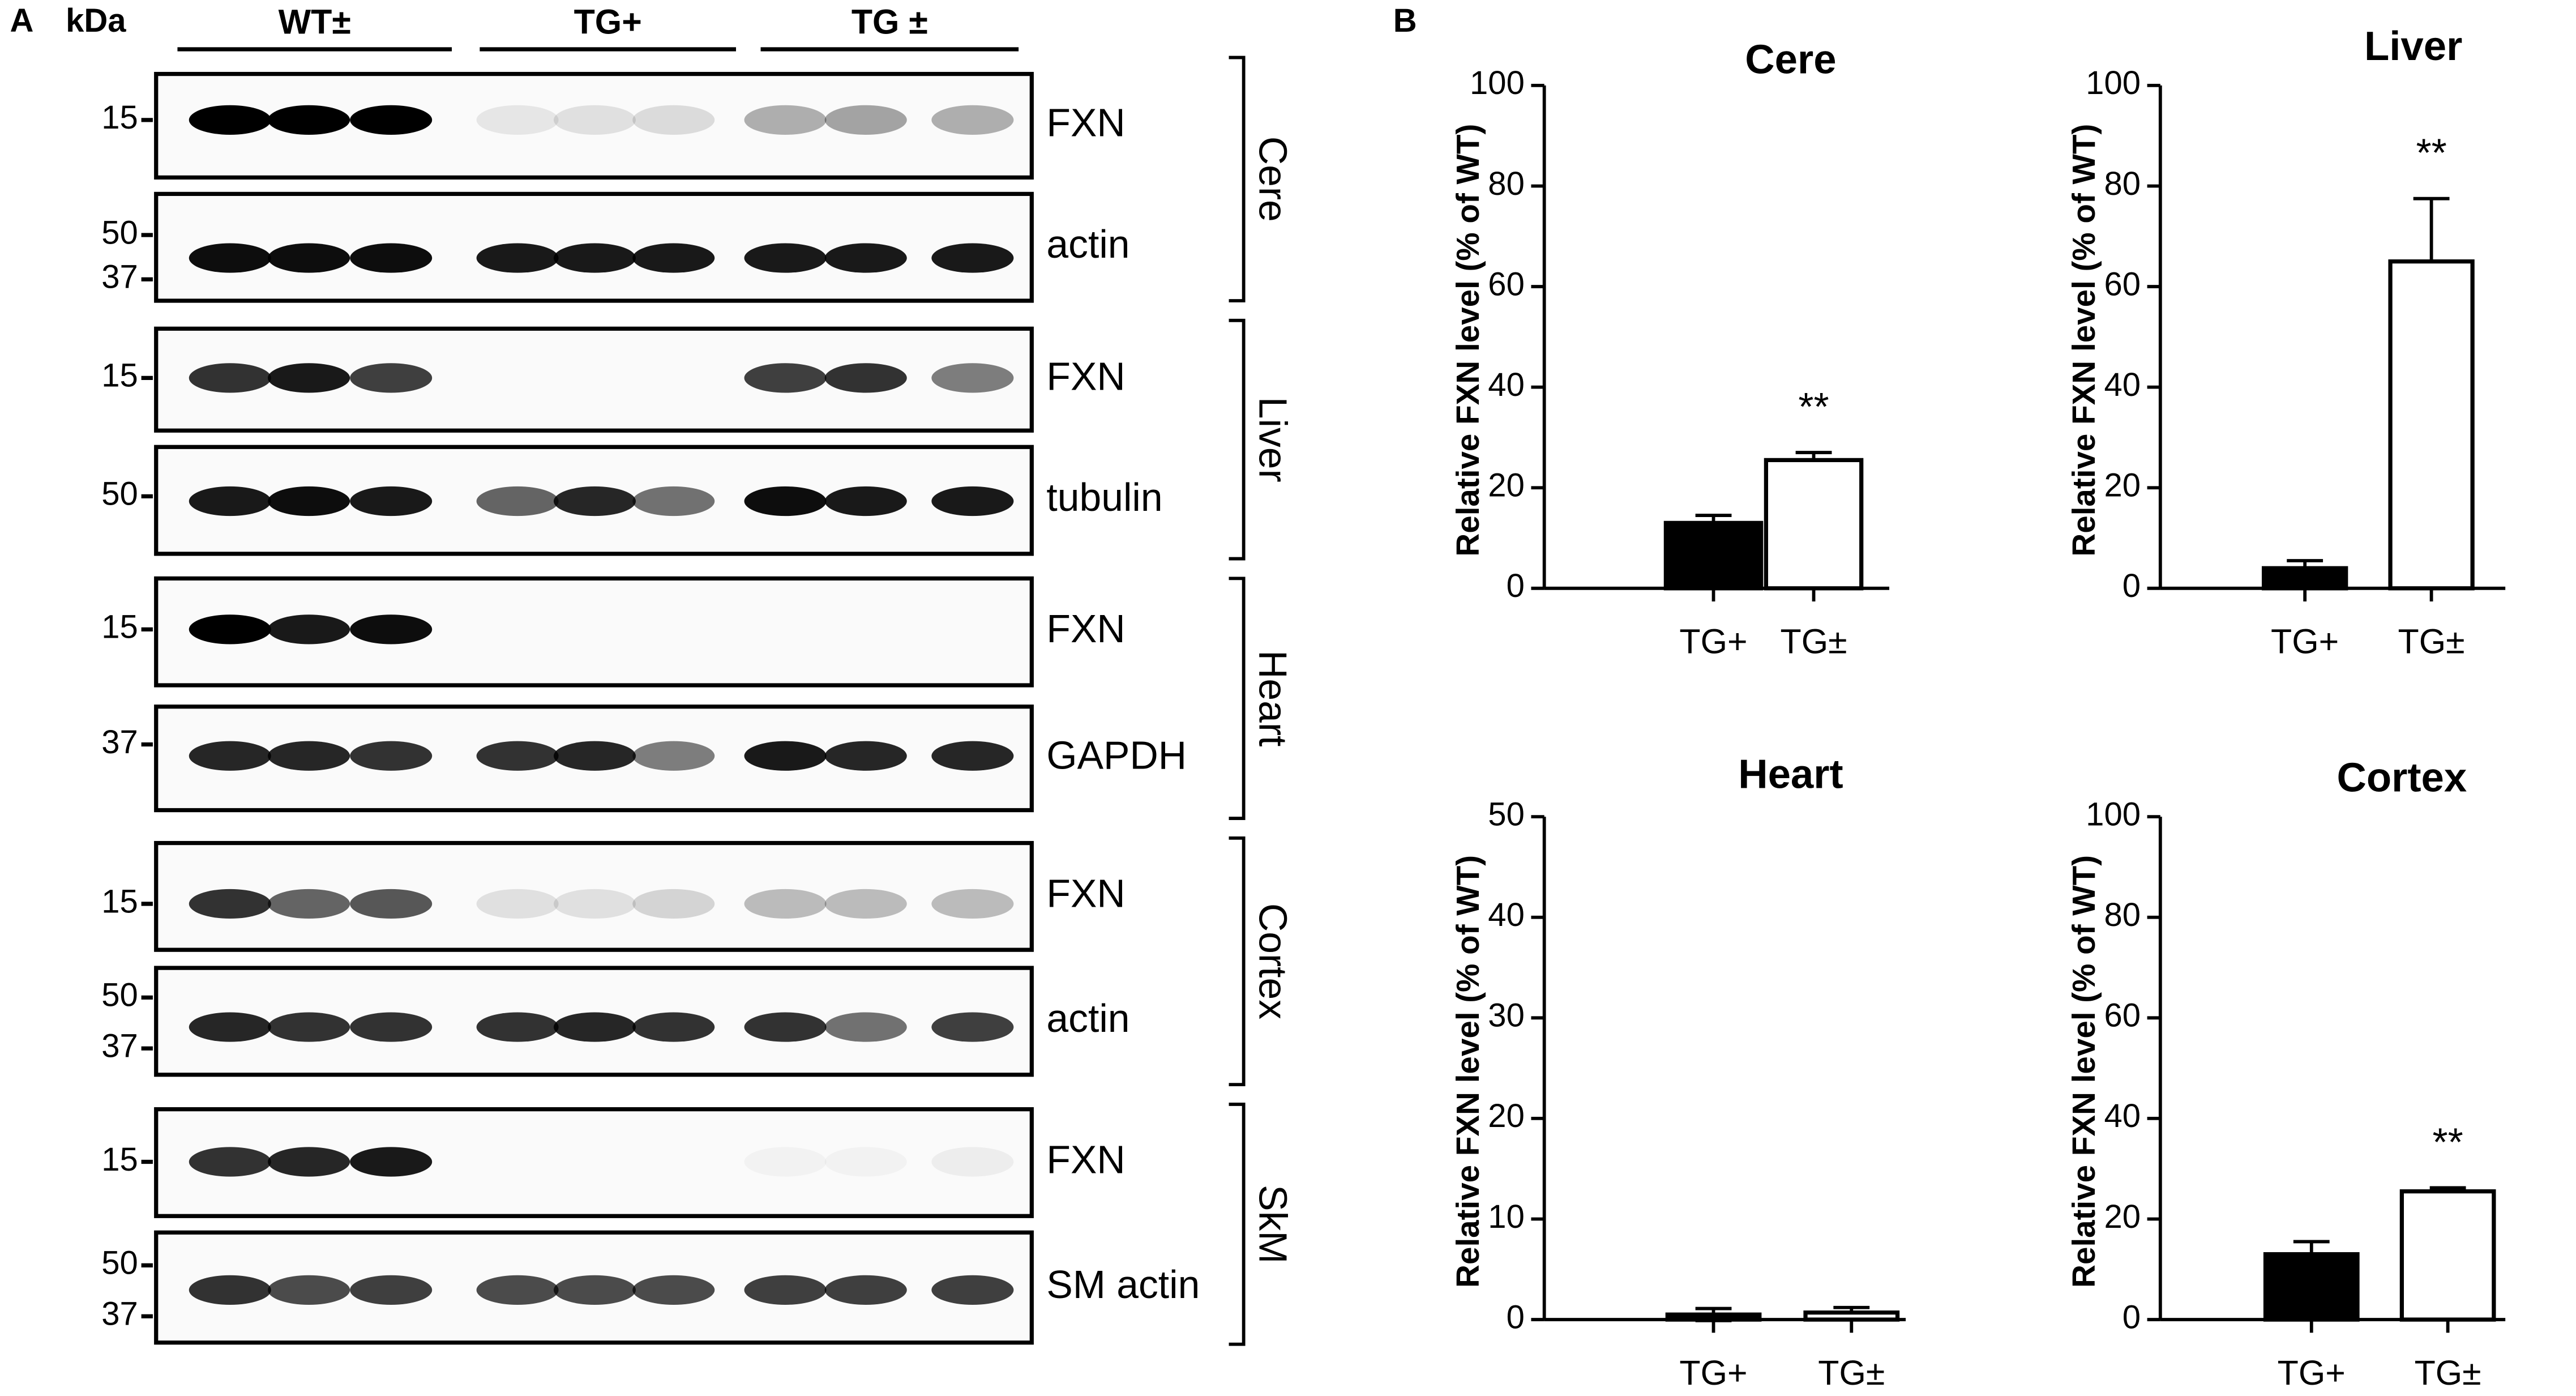 This screenshot has height=1396, width=2576. I want to click on group-label: TG ±, so click(889, 22).